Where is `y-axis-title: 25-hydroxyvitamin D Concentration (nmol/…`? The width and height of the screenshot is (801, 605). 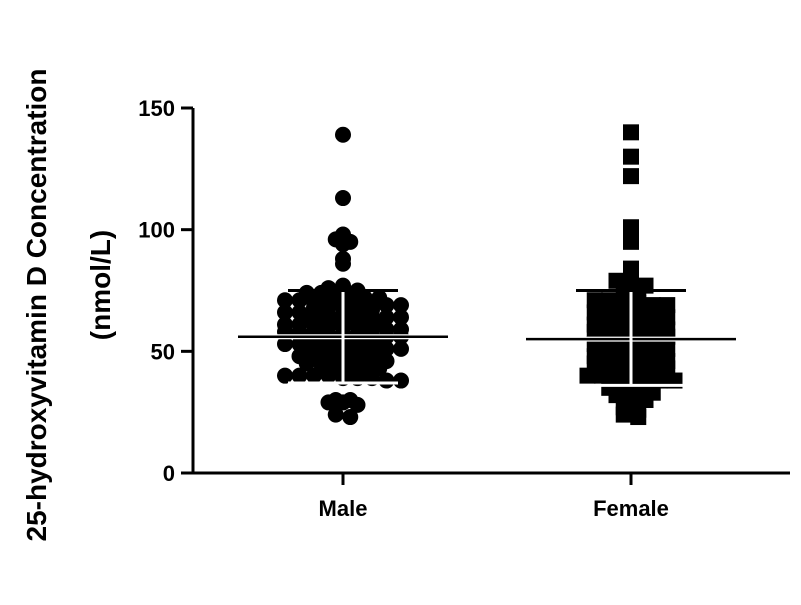 y-axis-title: 25-hydroxyvitamin D Concentration (nmol/… is located at coordinates (68, 305).